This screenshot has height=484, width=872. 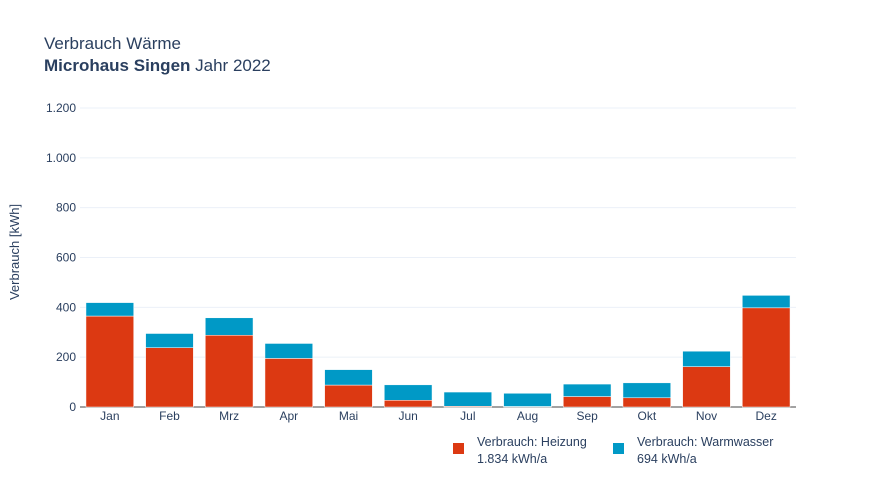 I want to click on bar-heizung-apr, so click(x=288, y=383).